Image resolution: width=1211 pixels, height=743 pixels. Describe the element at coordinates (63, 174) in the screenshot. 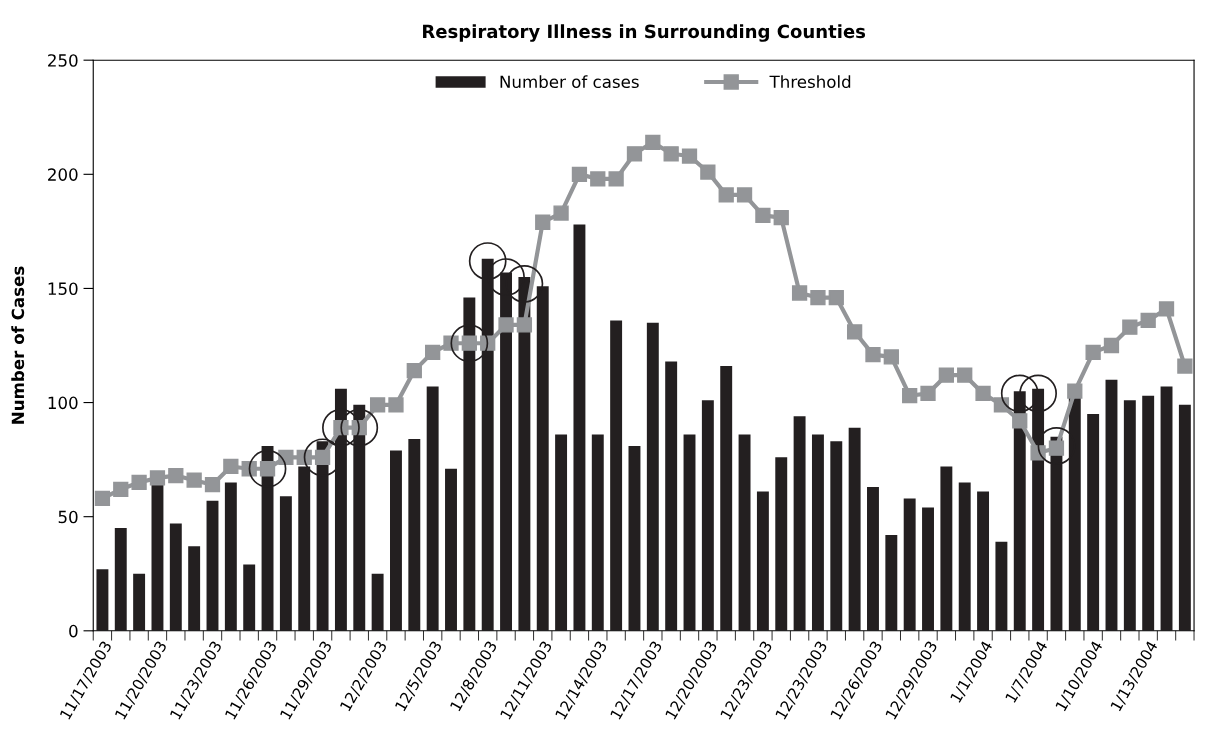

I see `y-tick-label: 200` at that location.